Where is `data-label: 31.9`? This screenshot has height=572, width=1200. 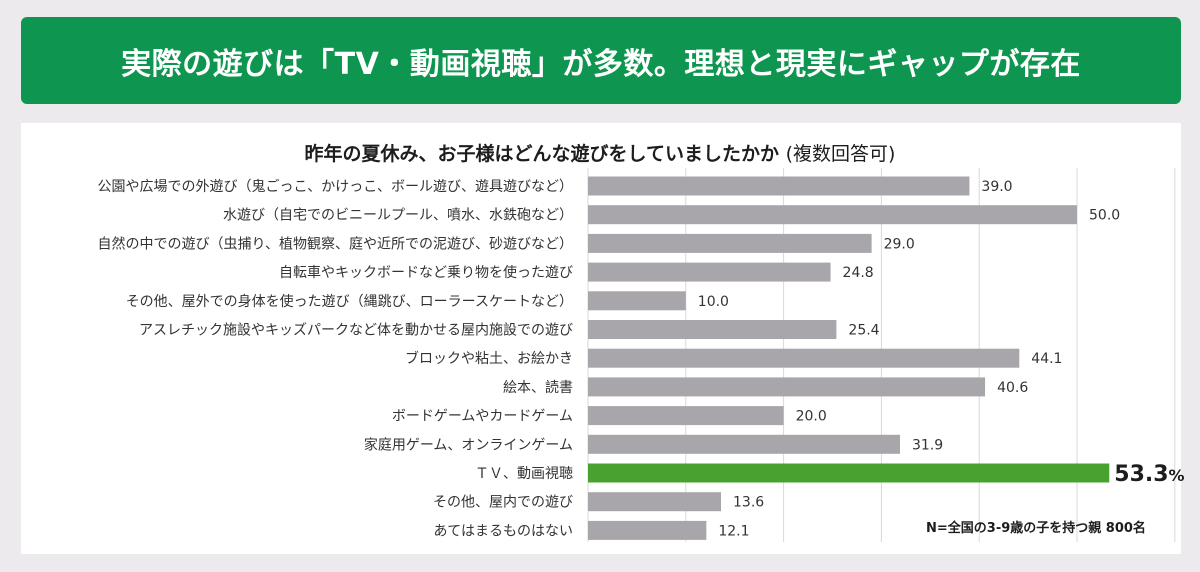 data-label: 31.9 is located at coordinates (927, 445).